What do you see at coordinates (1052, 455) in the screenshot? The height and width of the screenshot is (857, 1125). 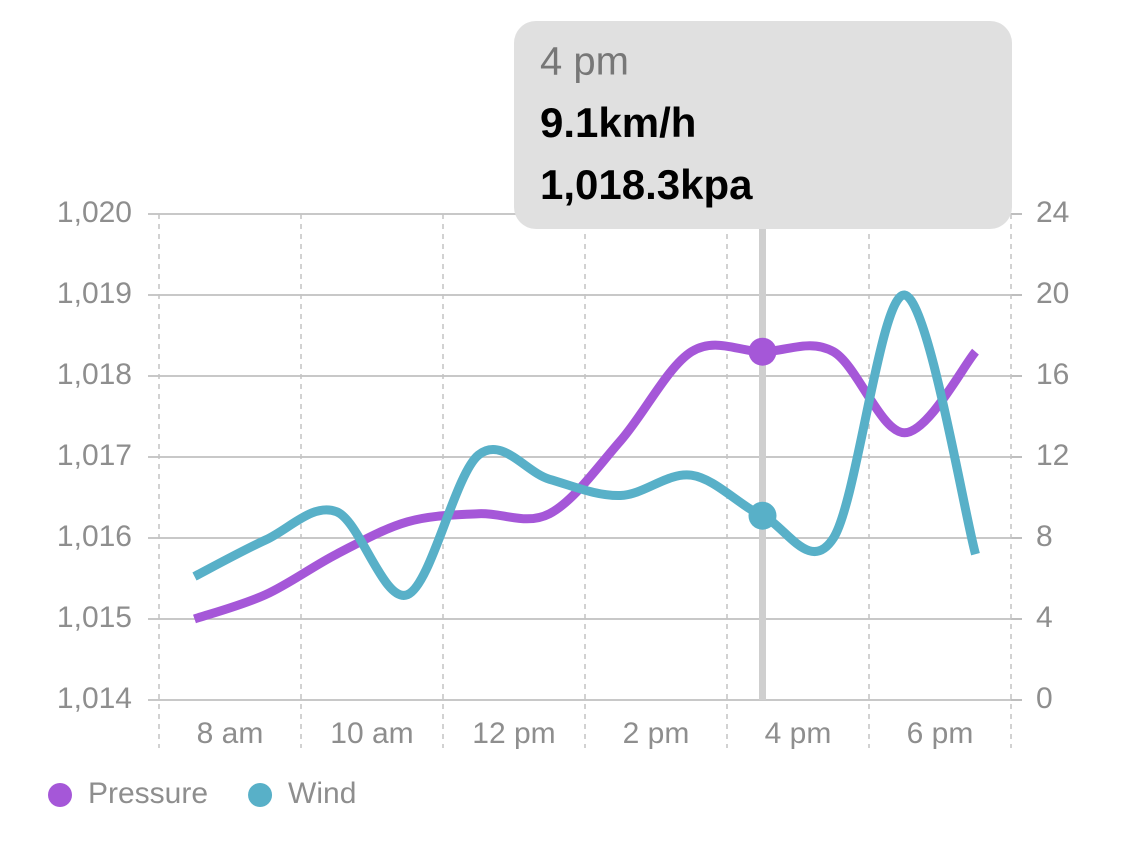 I see `y2-tick-label: 12` at bounding box center [1052, 455].